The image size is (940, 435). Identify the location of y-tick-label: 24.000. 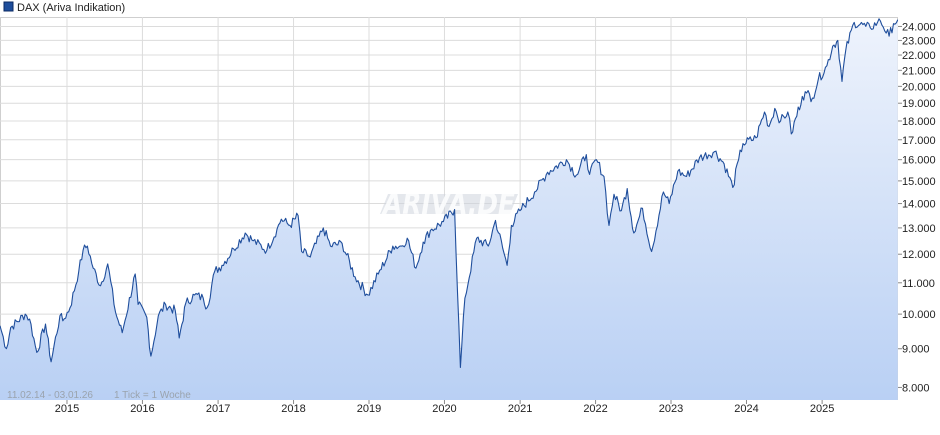
(919, 27).